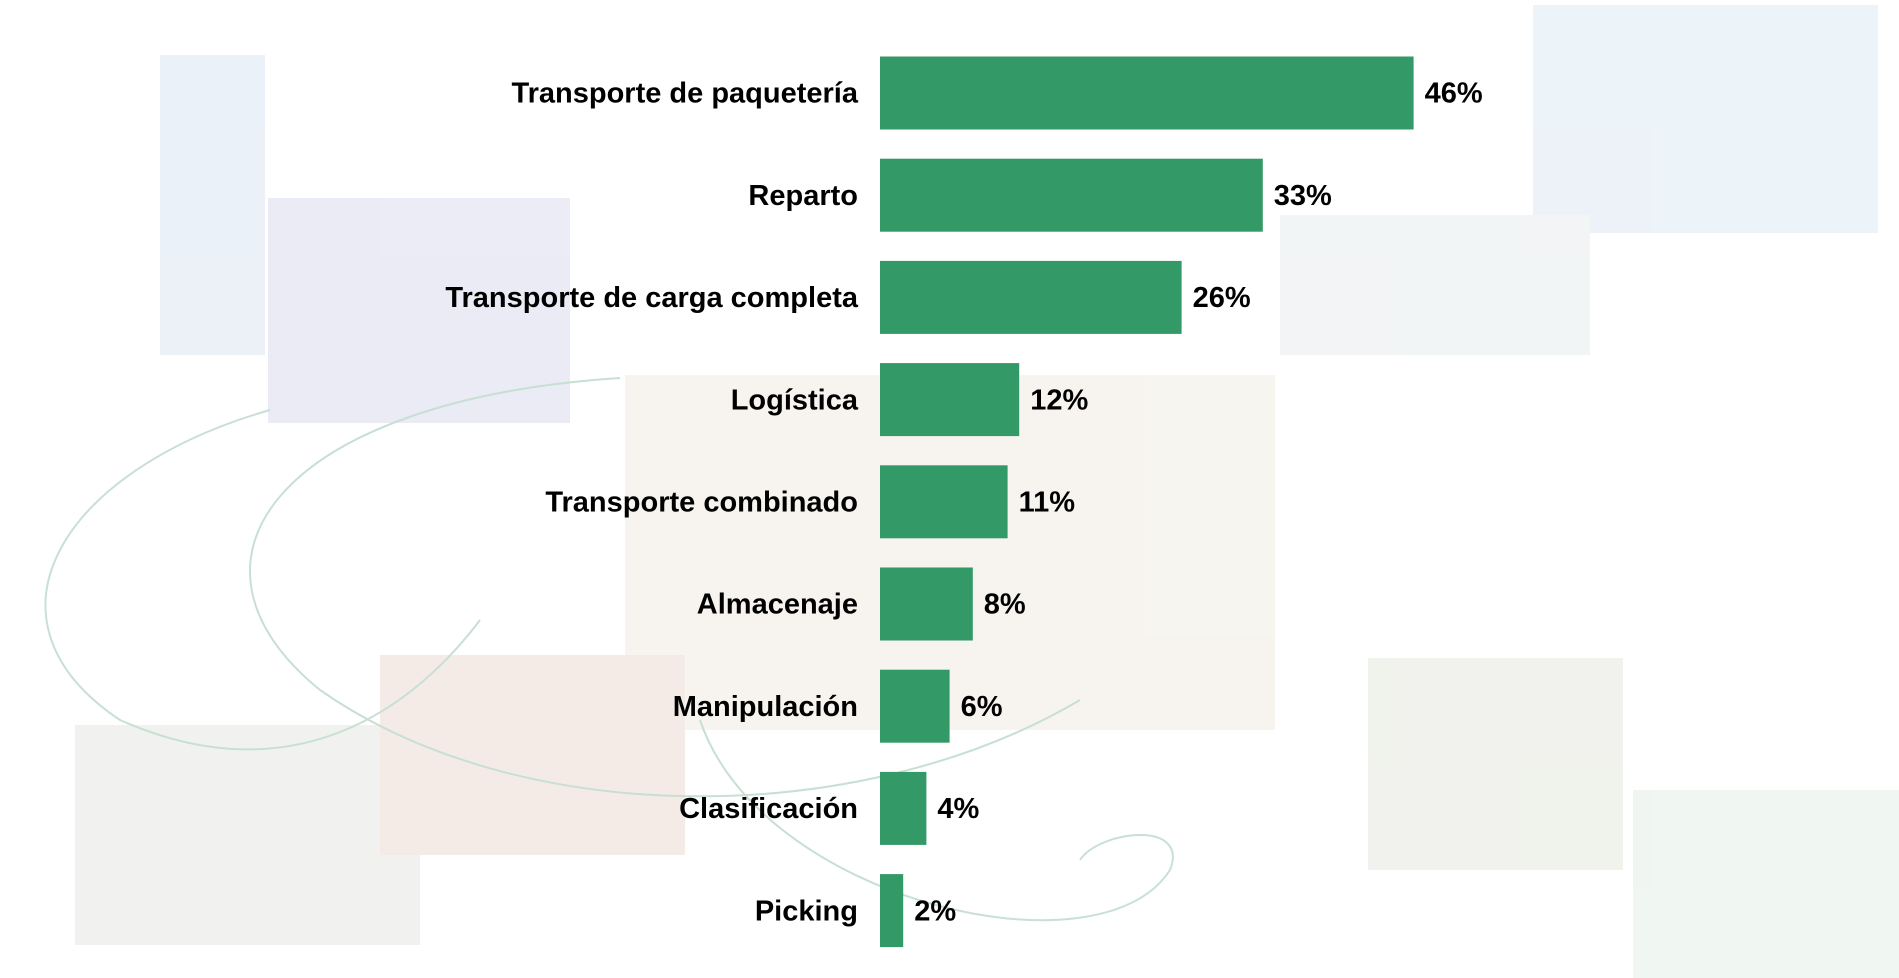 Image resolution: width=1899 pixels, height=978 pixels. I want to click on value-label: 2%, so click(935, 911).